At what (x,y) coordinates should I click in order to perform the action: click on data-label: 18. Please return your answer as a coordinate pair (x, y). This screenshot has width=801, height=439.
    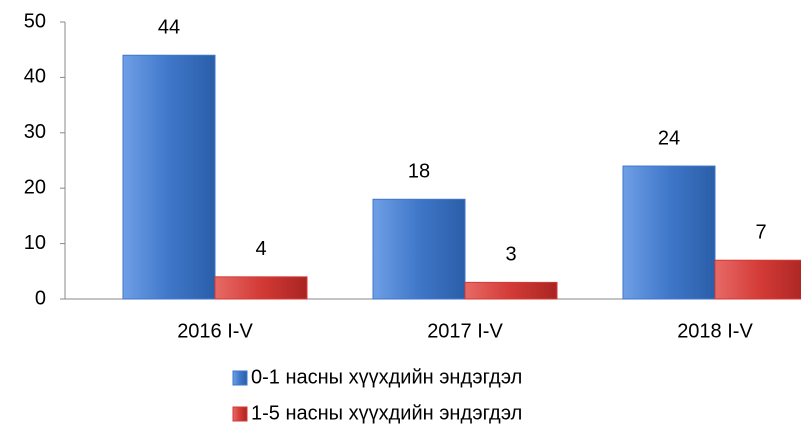
    Looking at the image, I should click on (419, 172).